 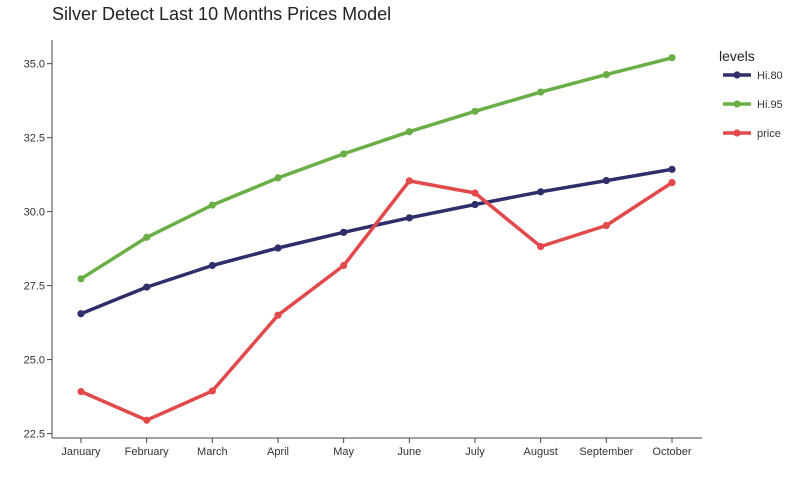 I want to click on x-tick-label: April, so click(x=278, y=452).